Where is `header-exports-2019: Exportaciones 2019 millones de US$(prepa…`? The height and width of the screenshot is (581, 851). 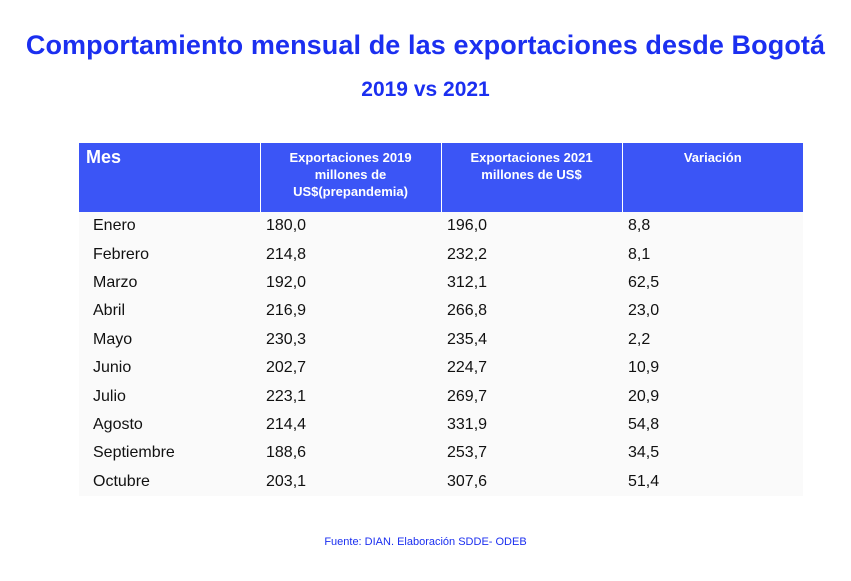
header-exports-2019: Exportaciones 2019 millones de US$(prepa… is located at coordinates (351, 177).